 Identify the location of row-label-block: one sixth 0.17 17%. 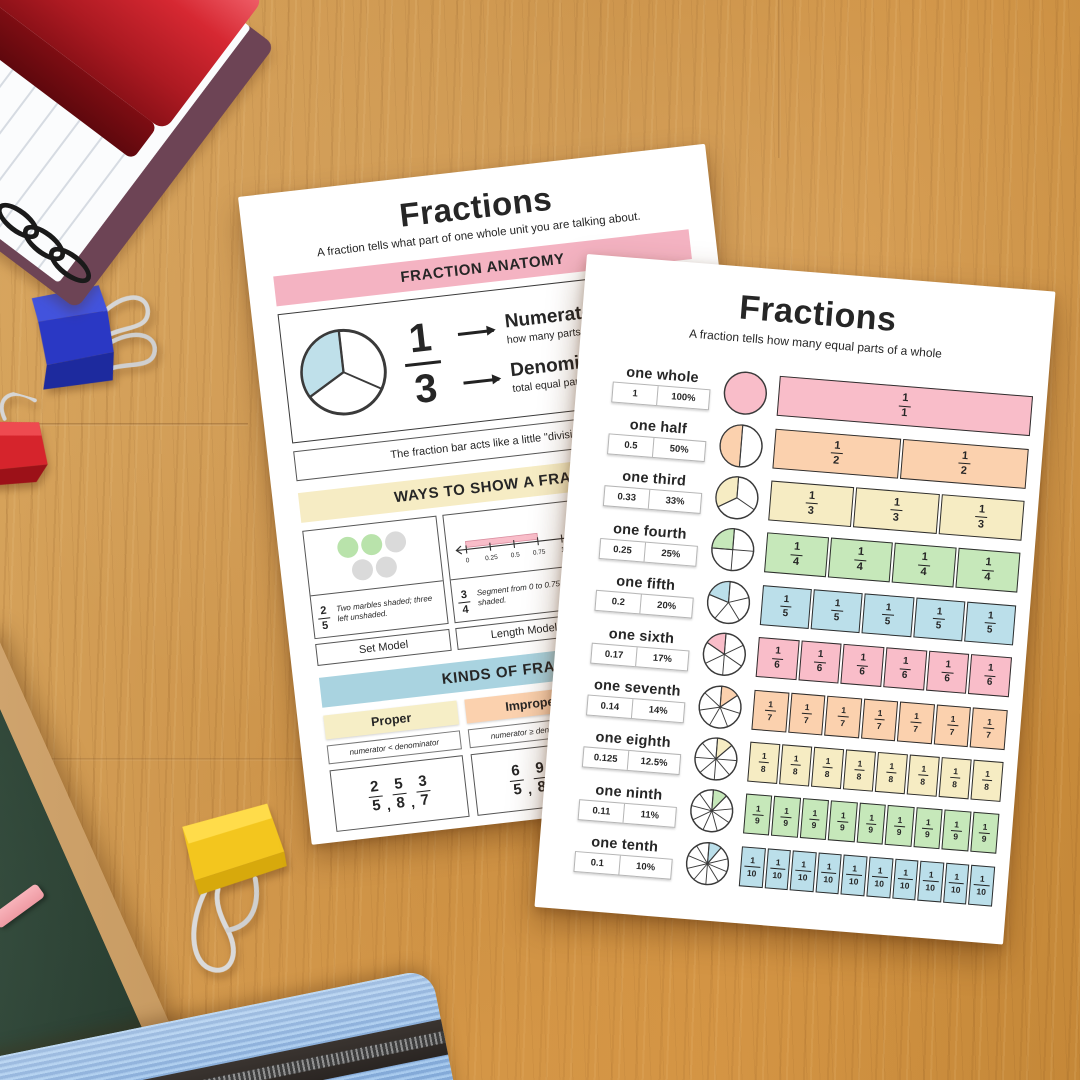
(640, 648).